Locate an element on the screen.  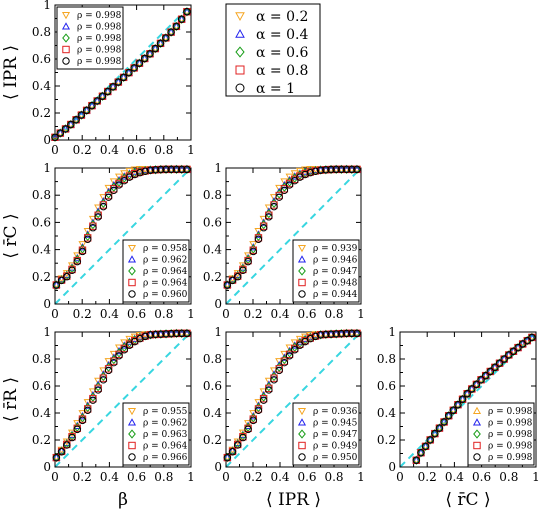
y-tick-label: 0.8 is located at coordinates (212, 195).